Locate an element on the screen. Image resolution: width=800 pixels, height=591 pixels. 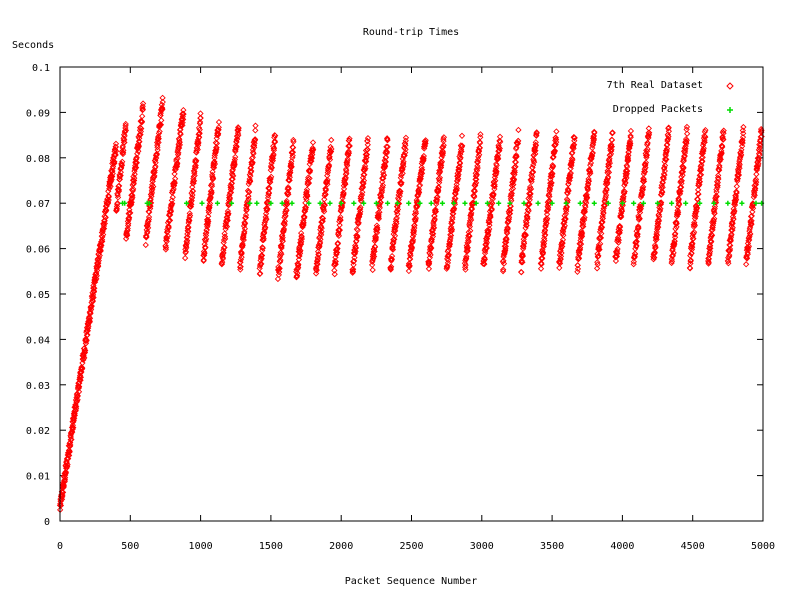
legend: 7th Real Dataset Dropped Packets is located at coordinates (670, 97).